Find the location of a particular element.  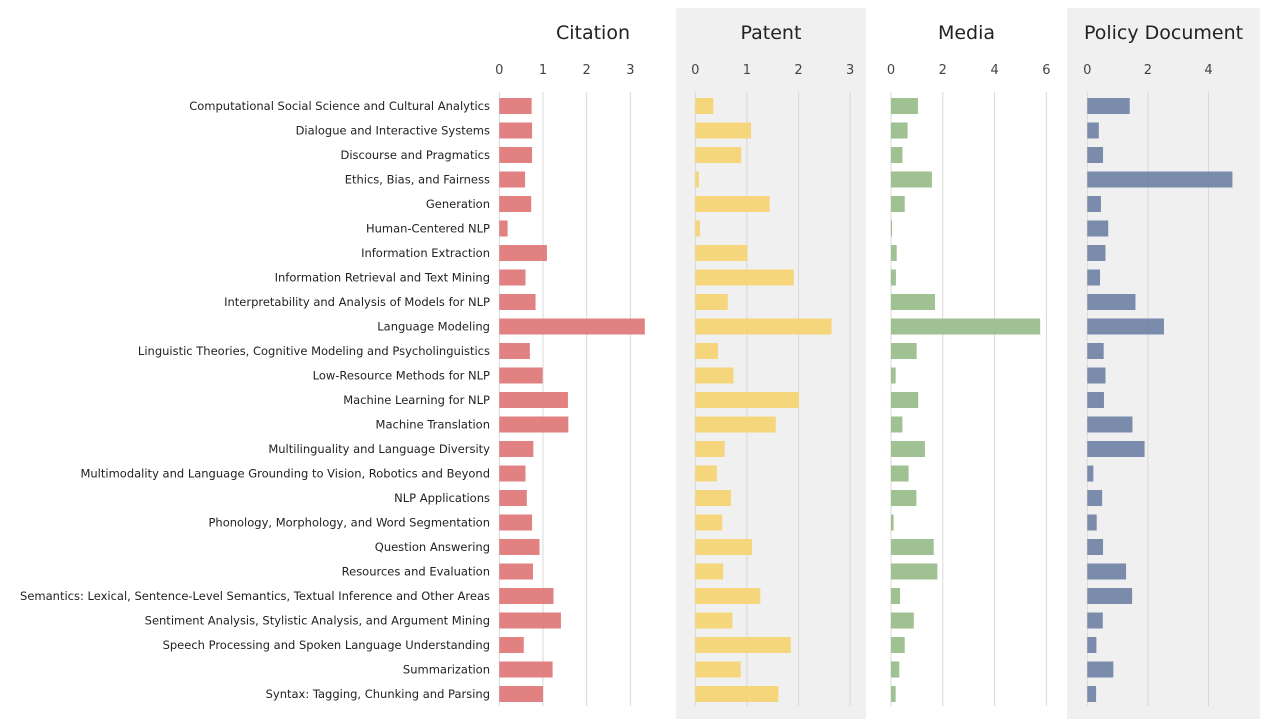

x-tick-label: 6 is located at coordinates (1046, 70).